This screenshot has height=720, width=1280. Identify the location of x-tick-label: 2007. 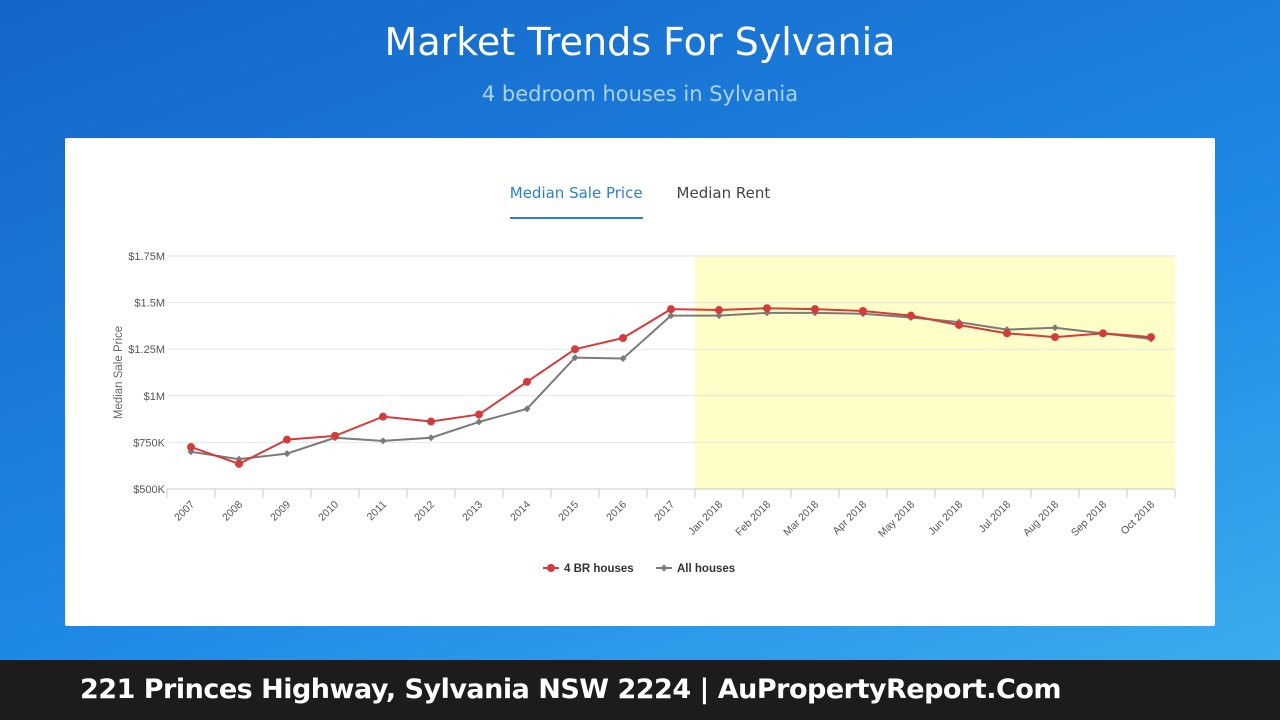
(184, 511).